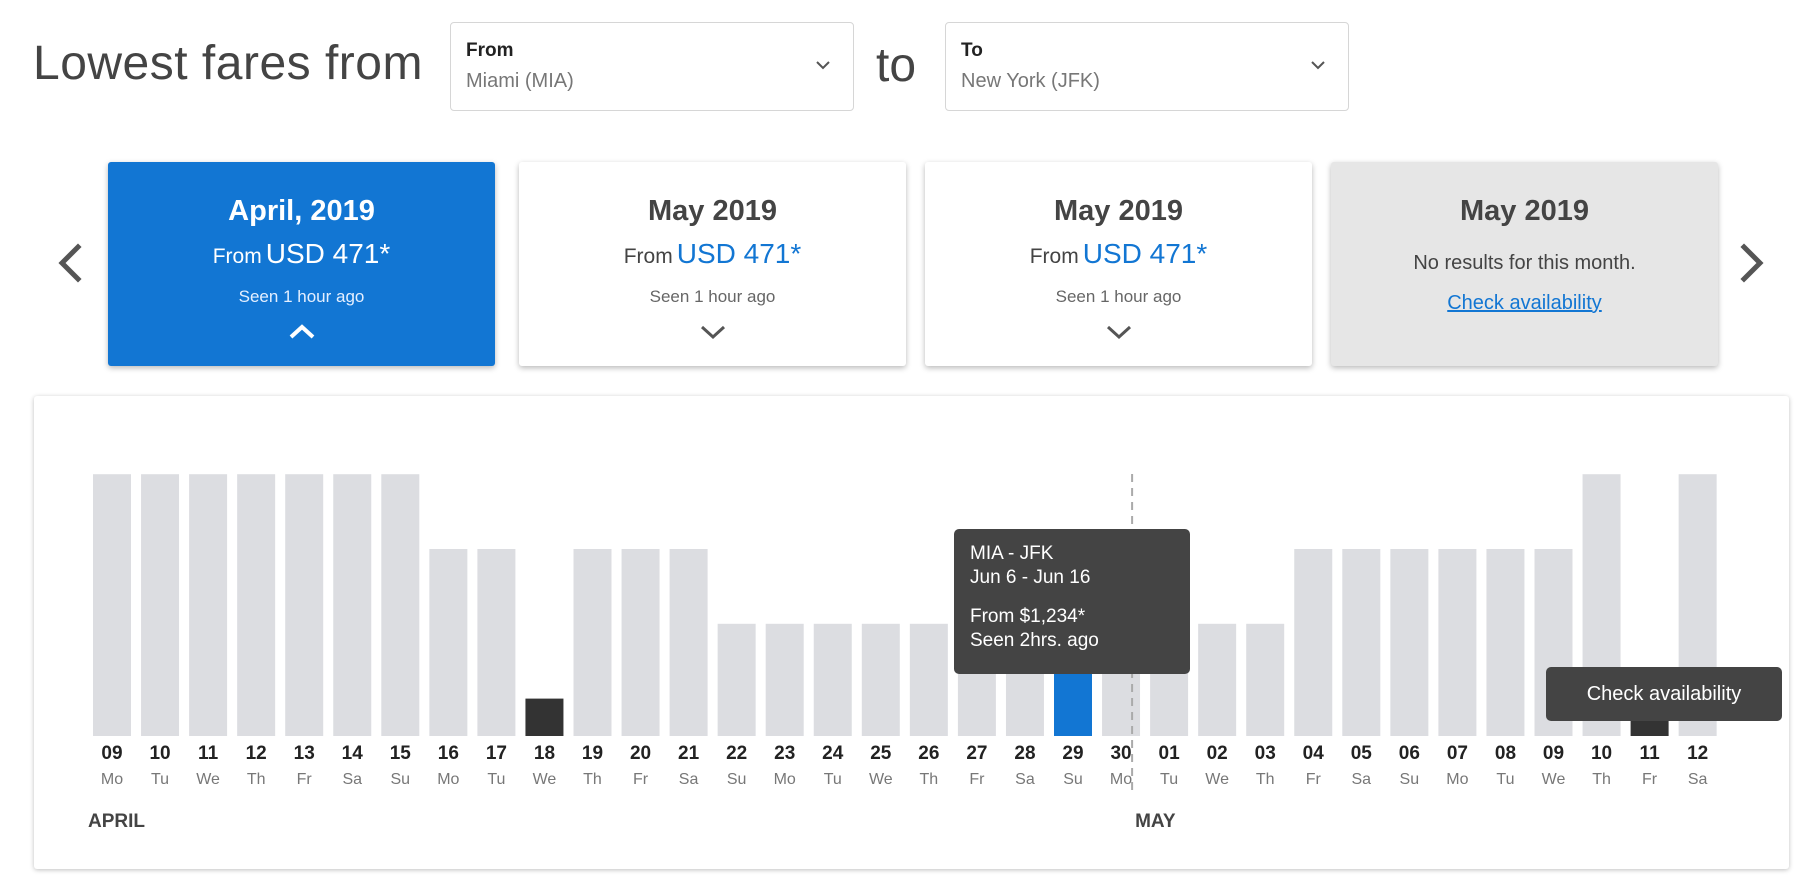  What do you see at coordinates (116, 821) in the screenshot?
I see `month-label: APRIL` at bounding box center [116, 821].